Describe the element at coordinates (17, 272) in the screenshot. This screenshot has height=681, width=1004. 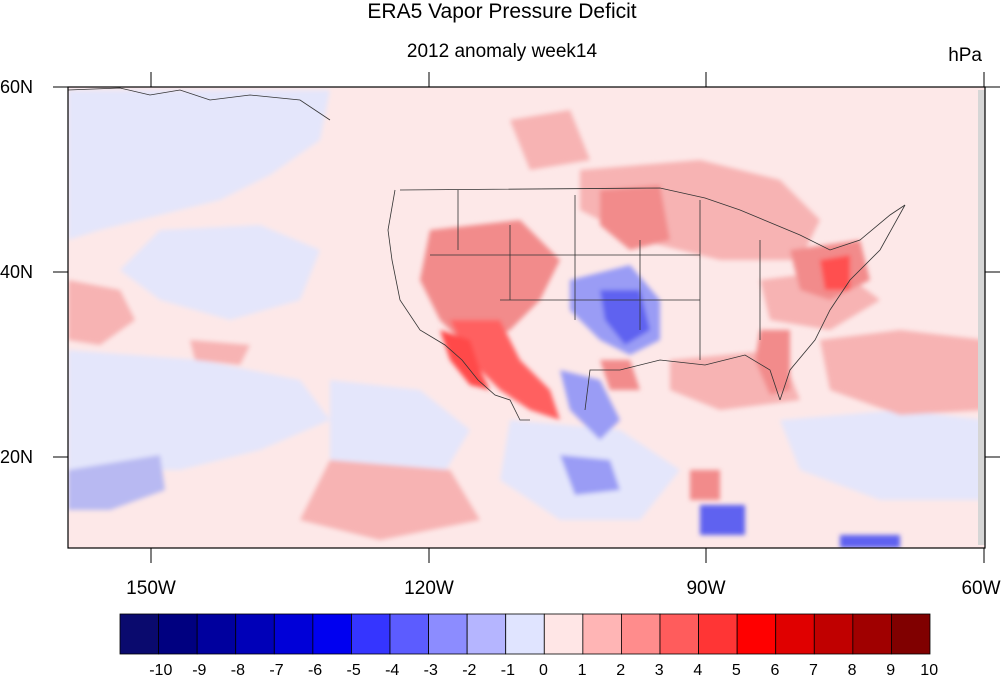
I see `lat-label-40n: 40N` at that location.